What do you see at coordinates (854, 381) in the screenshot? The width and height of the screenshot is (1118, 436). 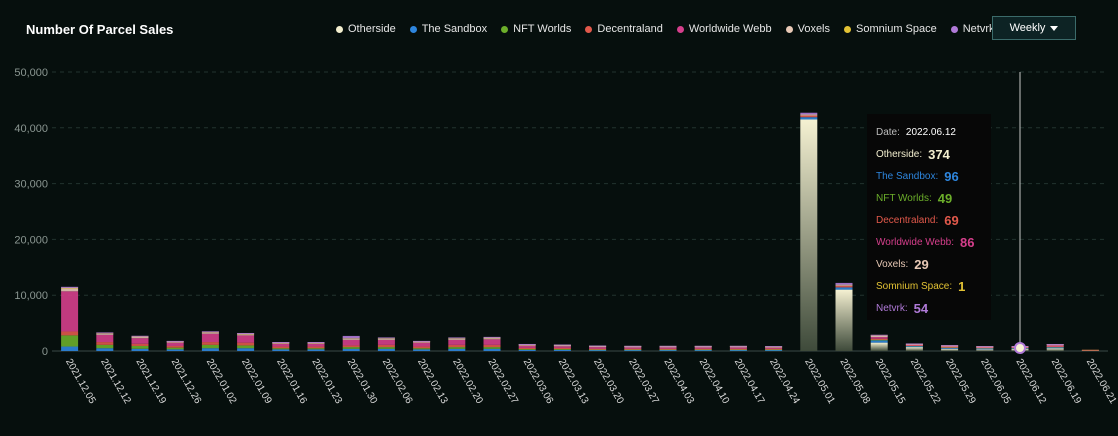 I see `x-tick-label: 2022.05.08` at bounding box center [854, 381].